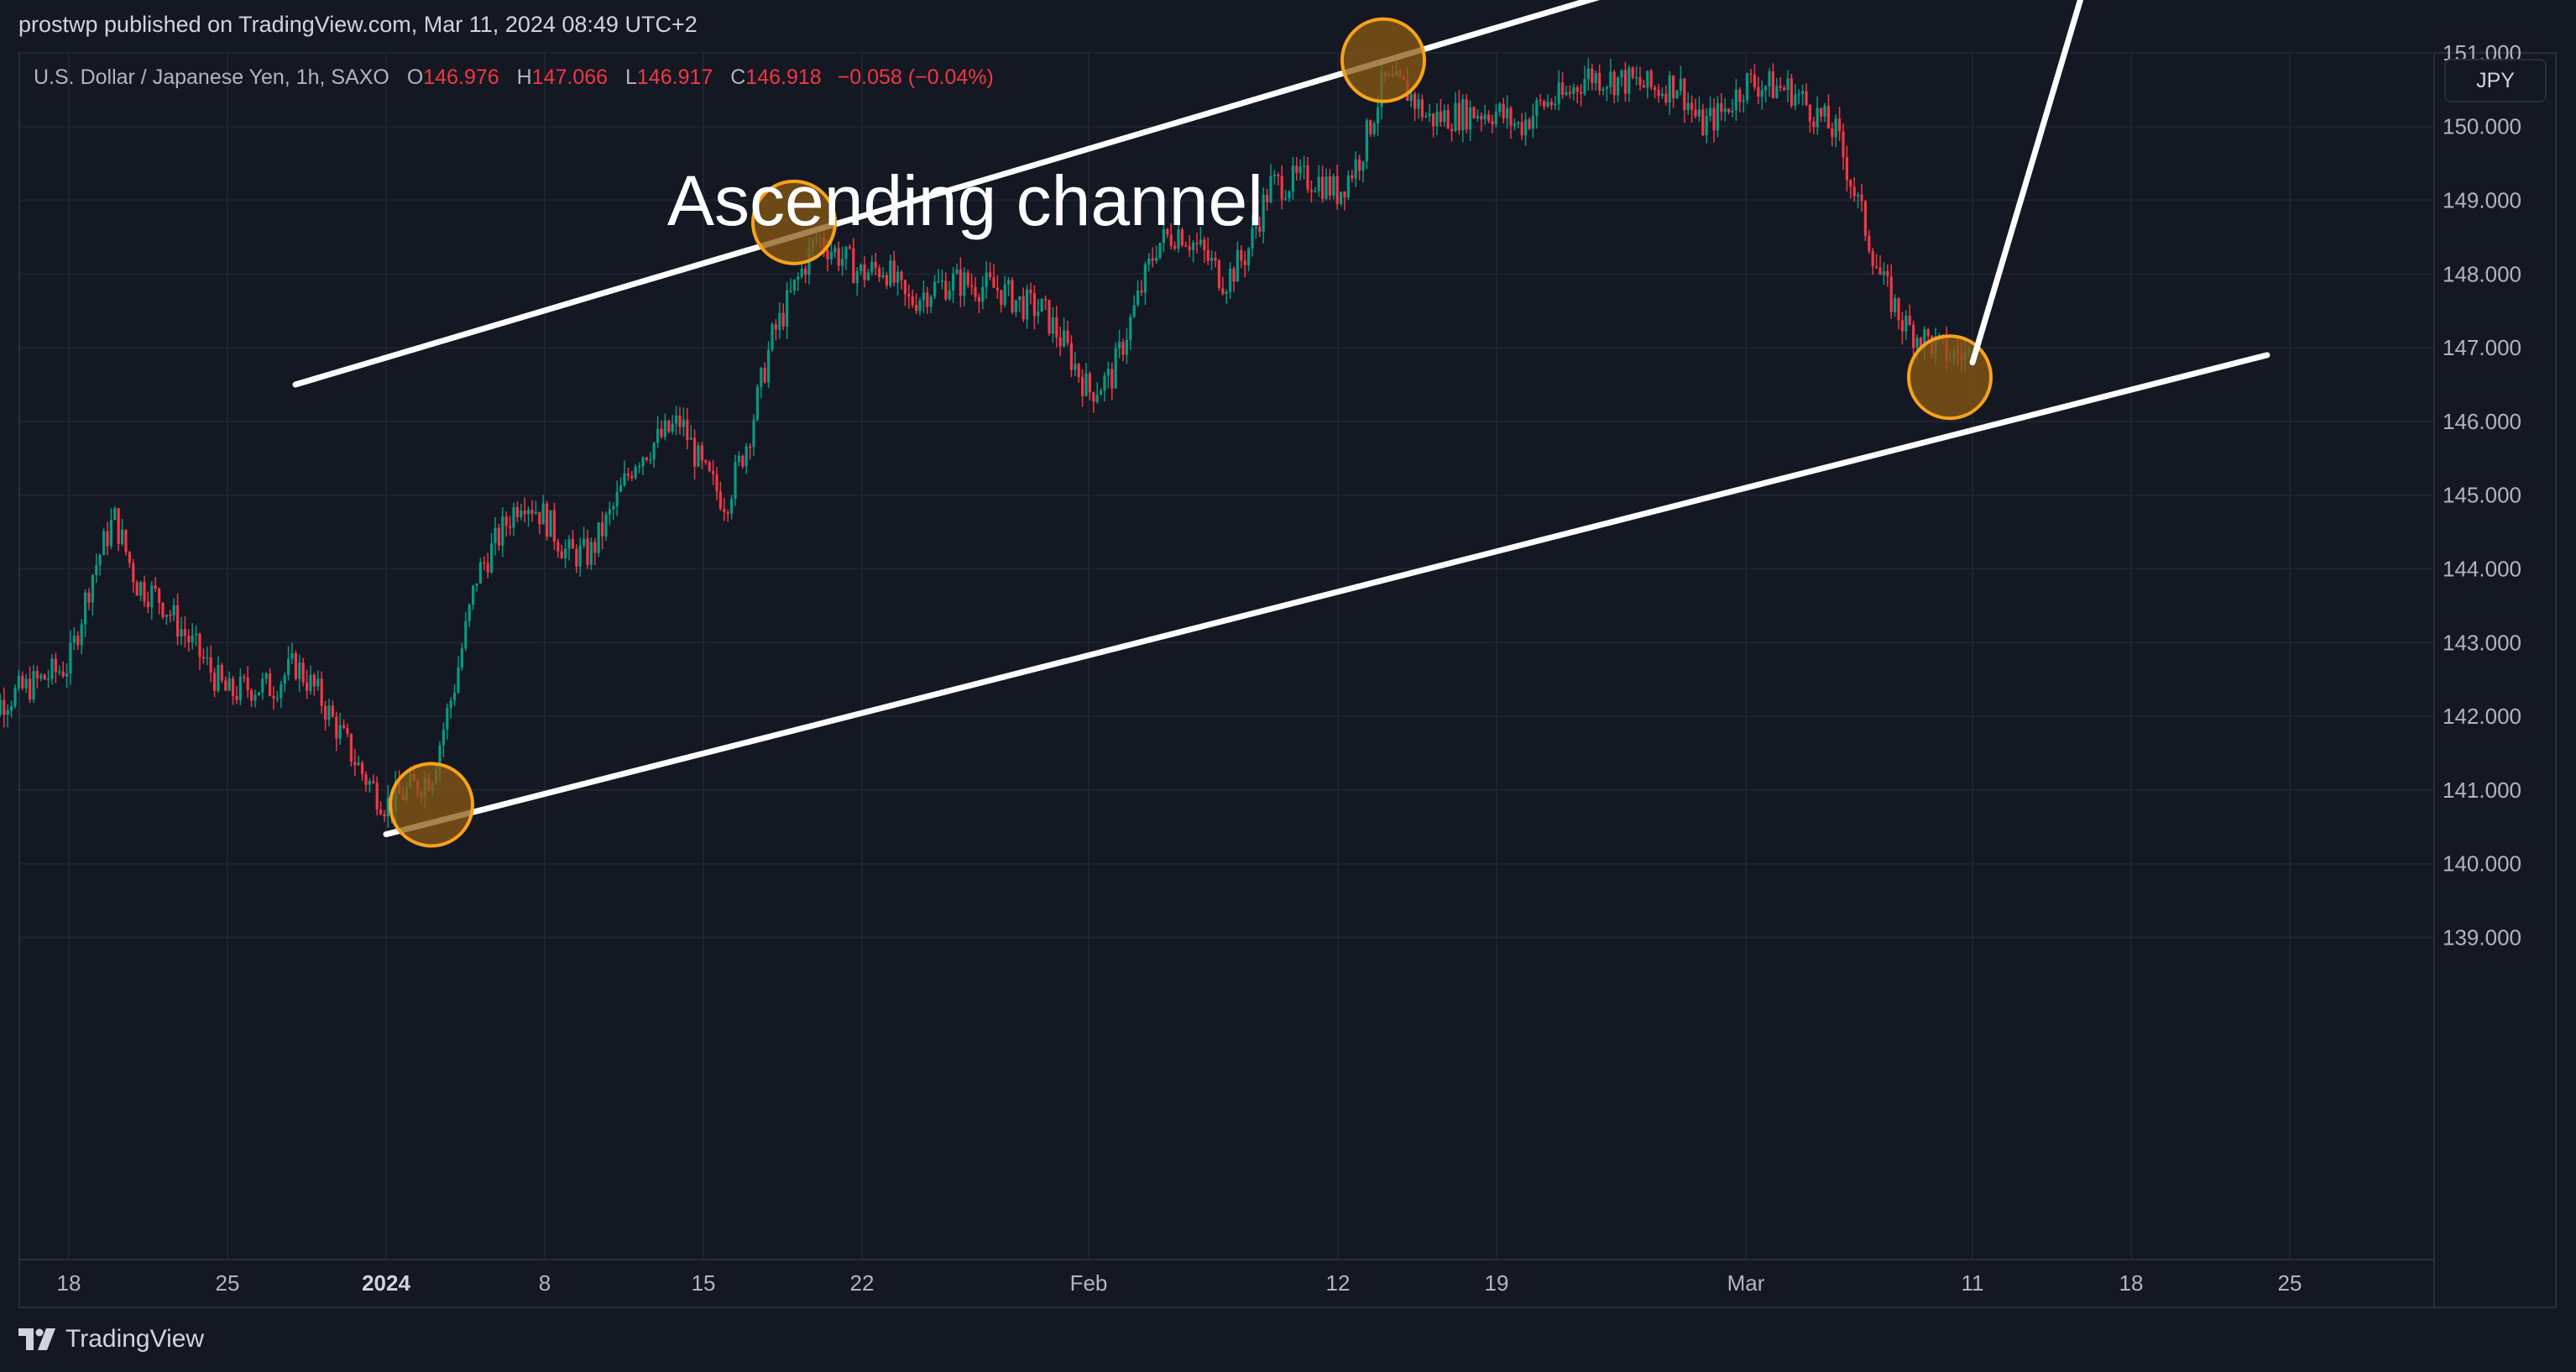 Image resolution: width=2576 pixels, height=1372 pixels. Describe the element at coordinates (2482, 273) in the screenshot. I see `price-tick-label: 148.000` at that location.